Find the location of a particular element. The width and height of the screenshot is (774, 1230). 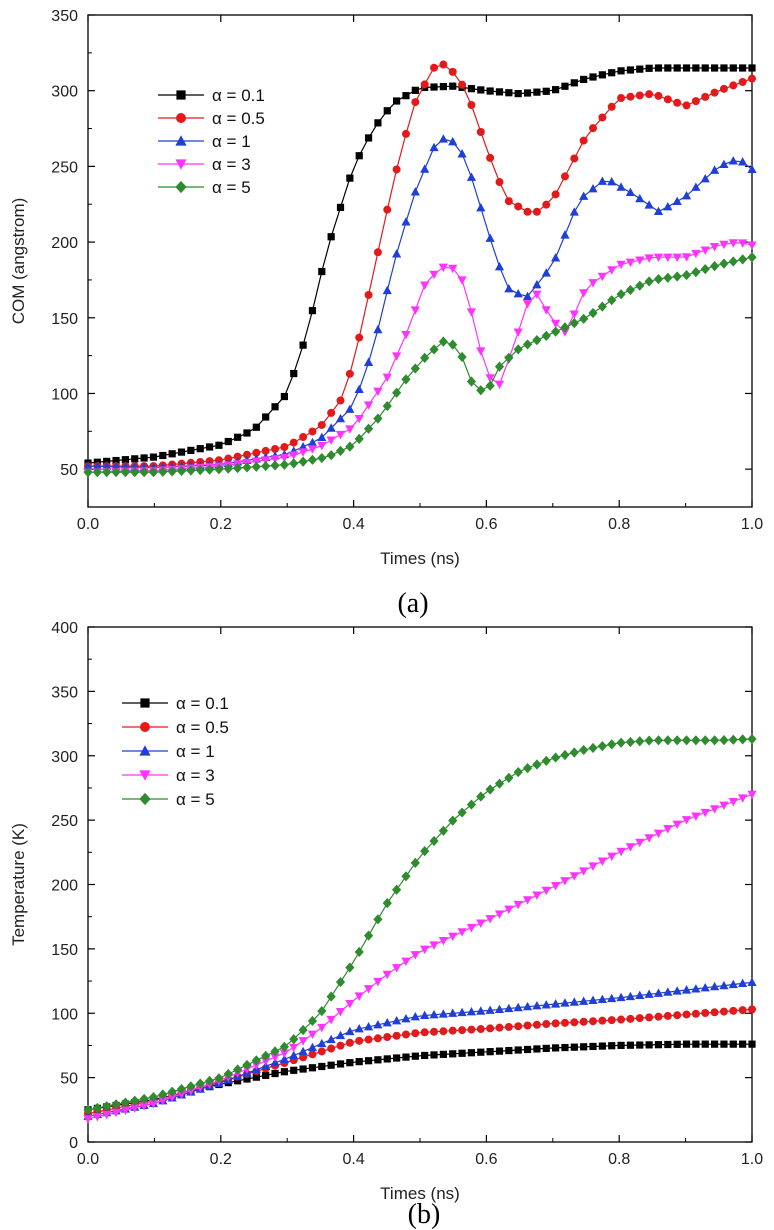

x-tick-label: 0.0 is located at coordinates (88, 524).